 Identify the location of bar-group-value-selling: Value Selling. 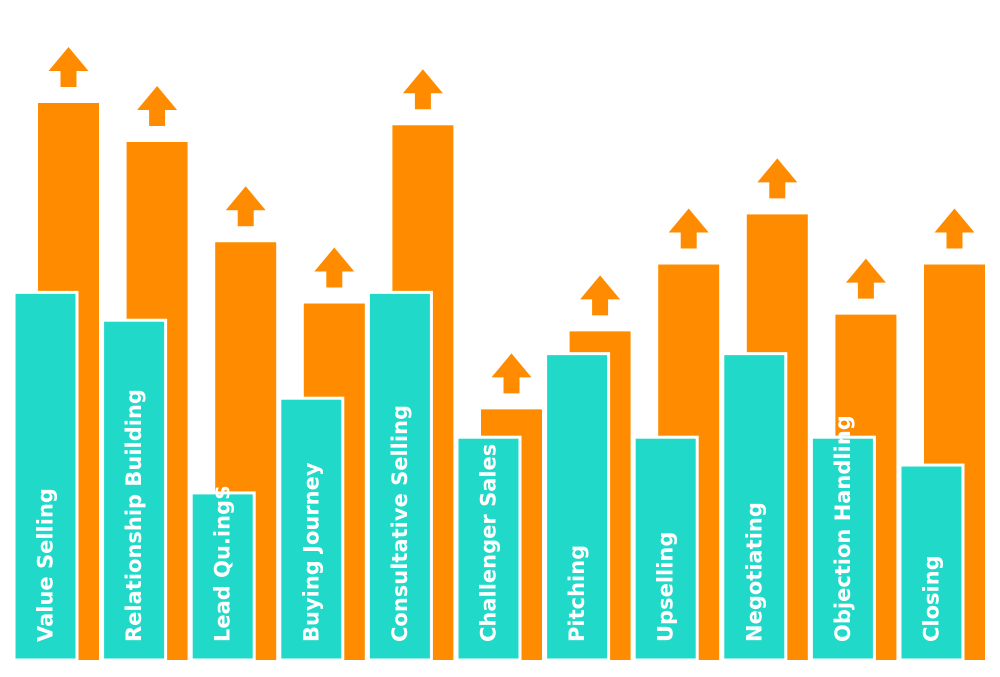
(55, 354).